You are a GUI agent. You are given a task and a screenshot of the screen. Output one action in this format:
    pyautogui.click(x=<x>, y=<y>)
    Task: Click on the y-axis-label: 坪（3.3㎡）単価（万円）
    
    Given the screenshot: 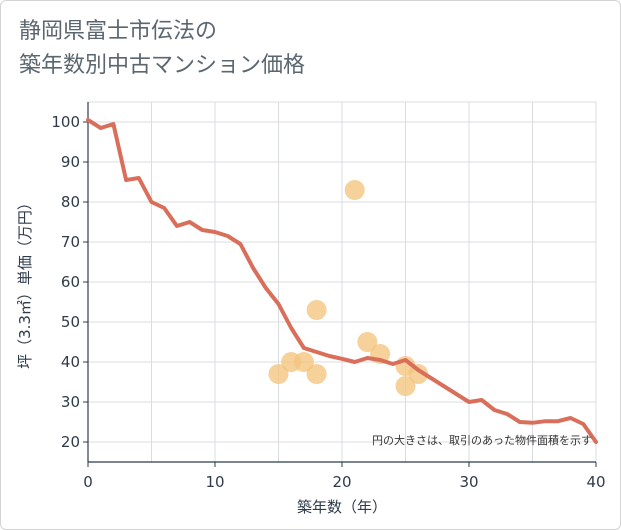 What is the action you would take?
    pyautogui.click(x=25, y=282)
    